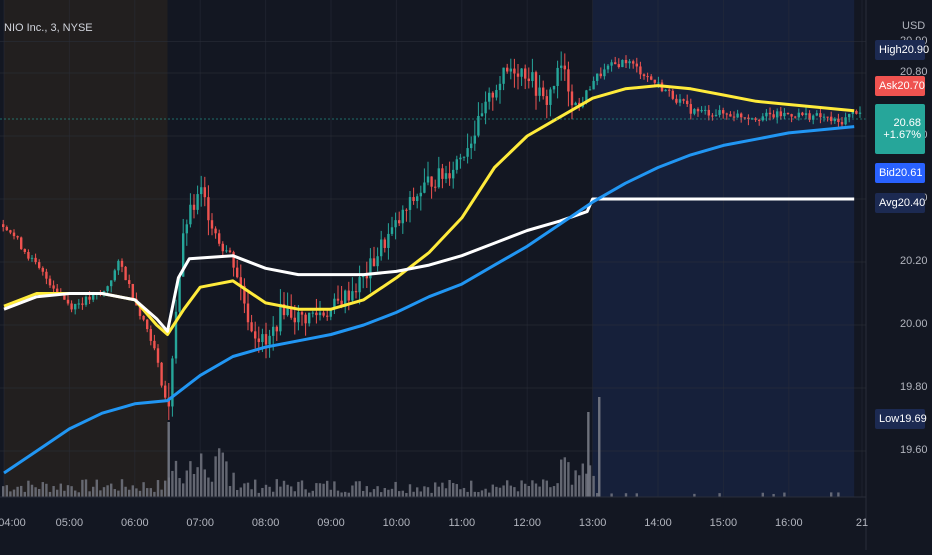 Image resolution: width=932 pixels, height=555 pixels. What do you see at coordinates (462, 523) in the screenshot?
I see `time-tick-label: 11:00` at bounding box center [462, 523].